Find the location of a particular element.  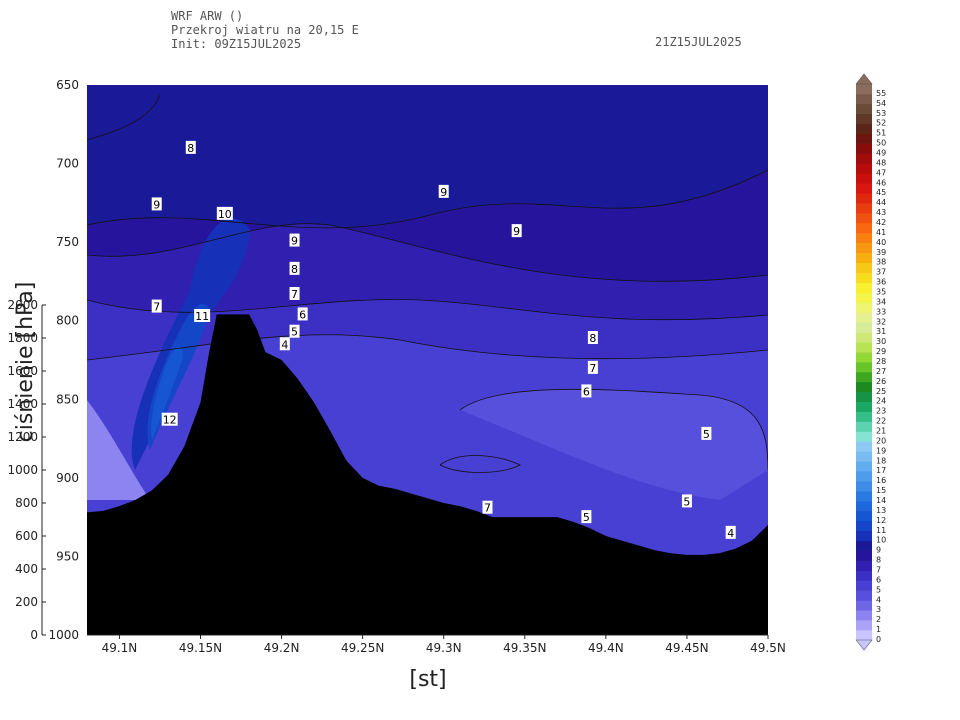

colorbar-label: 4 is located at coordinates (878, 599).